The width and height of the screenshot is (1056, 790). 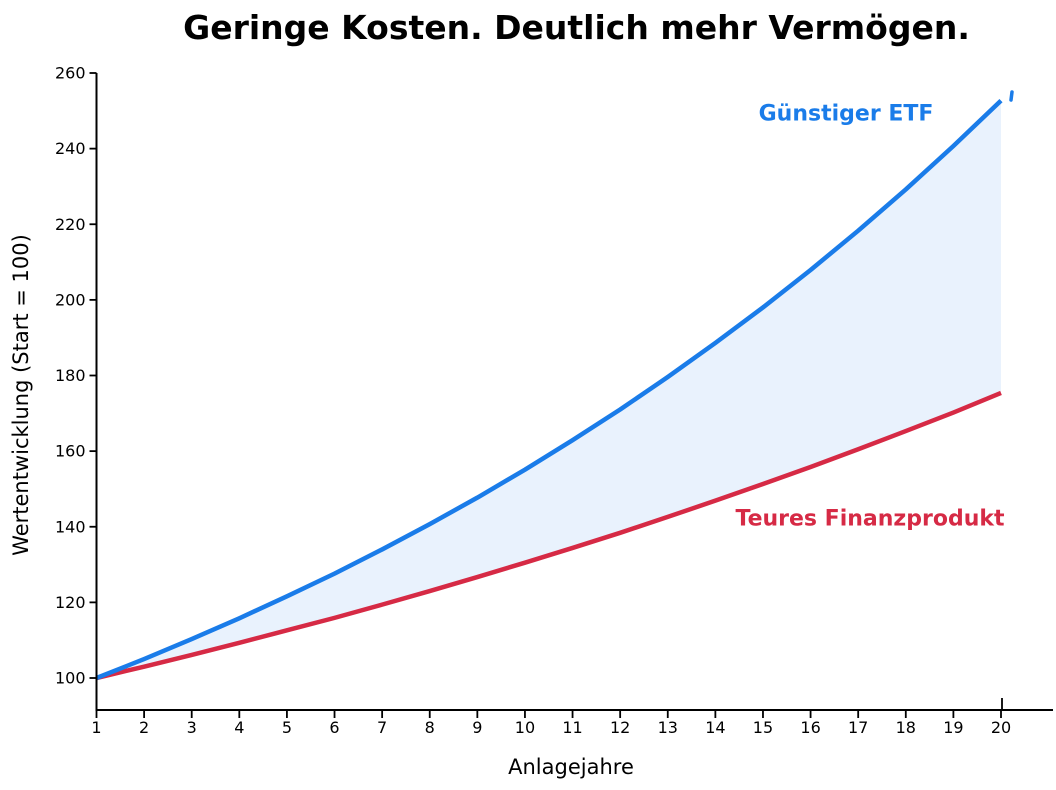 I want to click on x-tick-label: 2, so click(x=144, y=727).